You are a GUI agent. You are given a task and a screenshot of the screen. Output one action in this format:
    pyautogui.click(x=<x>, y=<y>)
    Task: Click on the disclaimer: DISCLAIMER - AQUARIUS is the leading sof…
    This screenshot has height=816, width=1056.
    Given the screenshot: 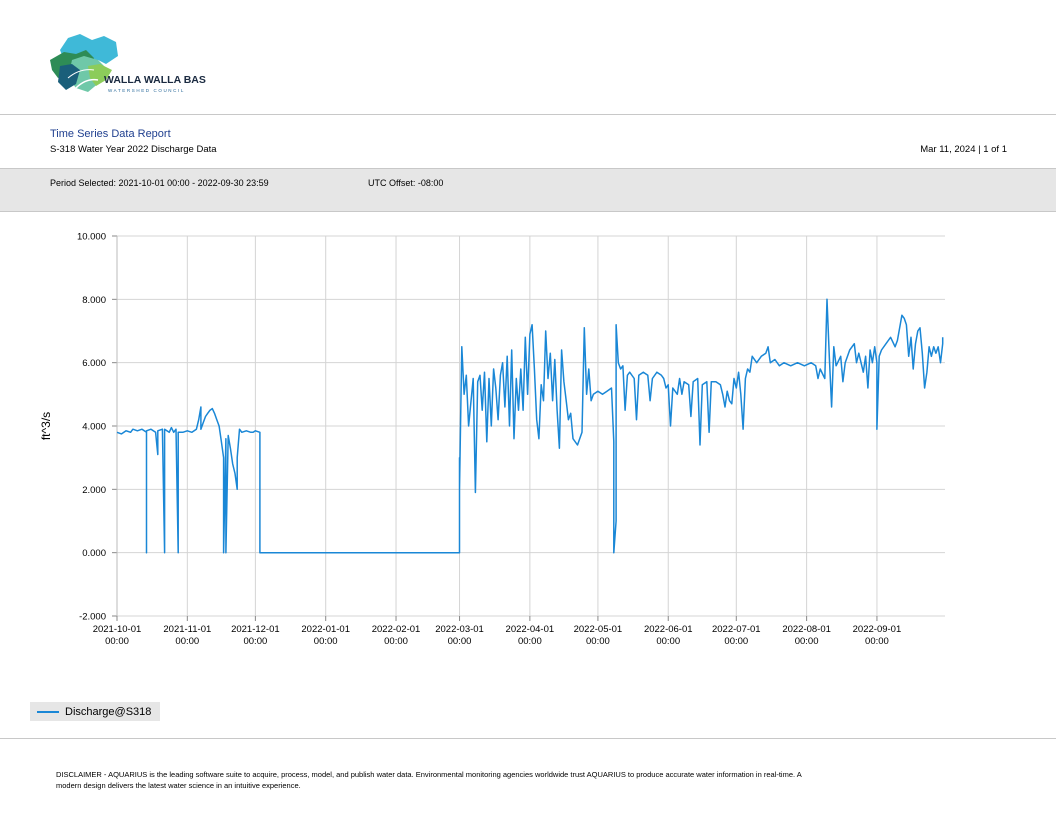 What is the action you would take?
    pyautogui.click(x=429, y=780)
    